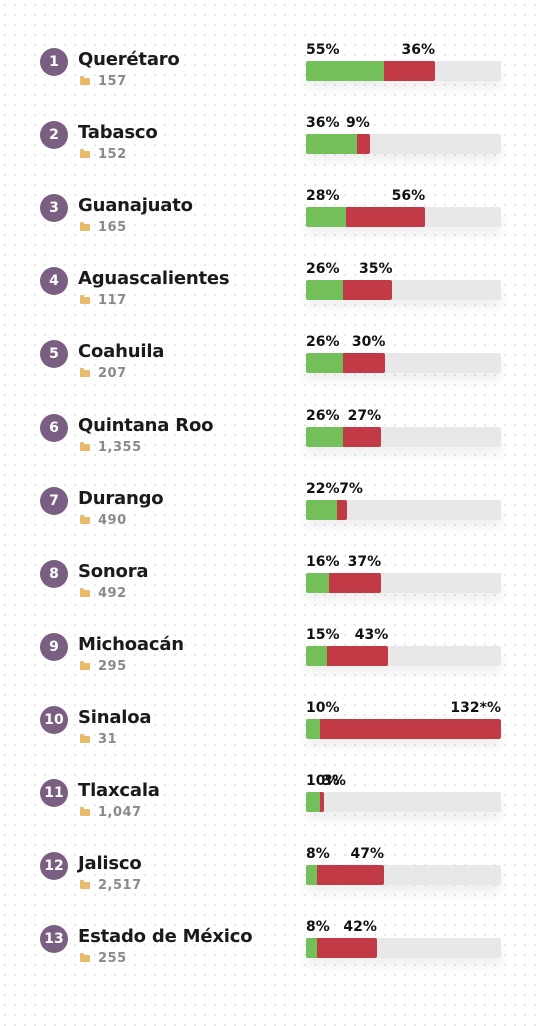 The image size is (542, 1026). Describe the element at coordinates (334, 781) in the screenshot. I see `red-percent-label: 3%` at that location.